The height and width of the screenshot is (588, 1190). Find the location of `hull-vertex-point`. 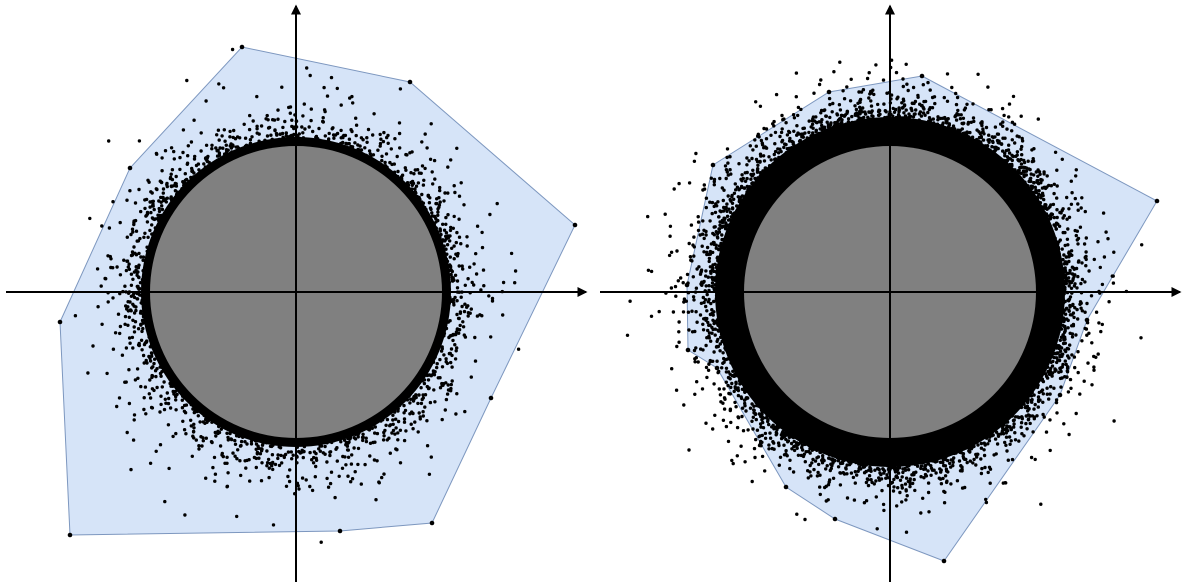

hull-vertex-point is located at coordinates (1060, 395).